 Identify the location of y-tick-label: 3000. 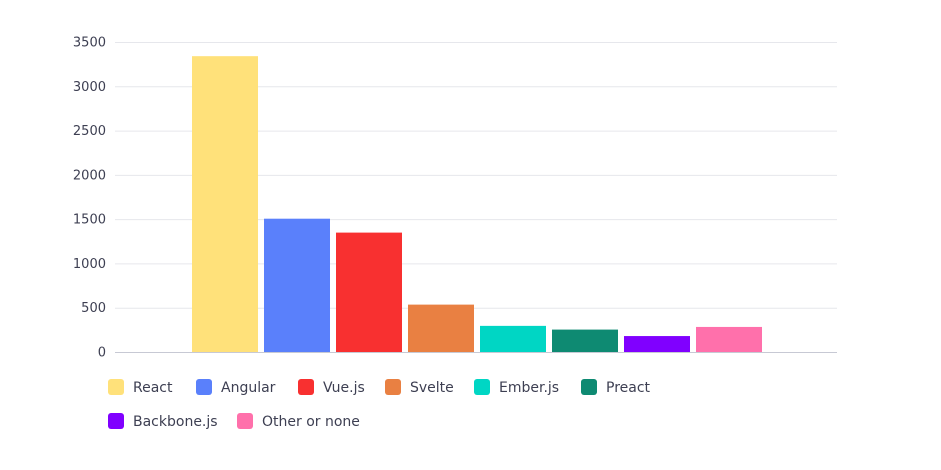
(89, 87).